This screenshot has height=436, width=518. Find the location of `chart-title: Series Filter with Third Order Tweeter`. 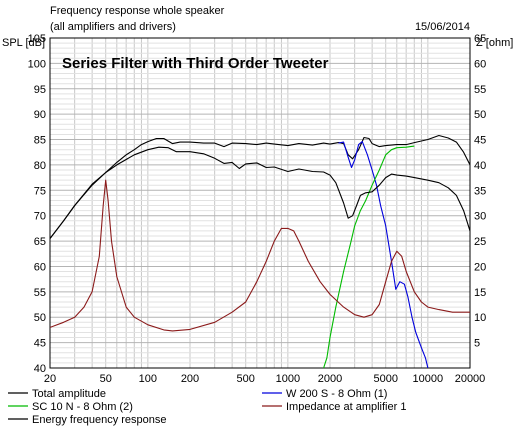

chart-title: Series Filter with Third Order Tweeter is located at coordinates (195, 63).